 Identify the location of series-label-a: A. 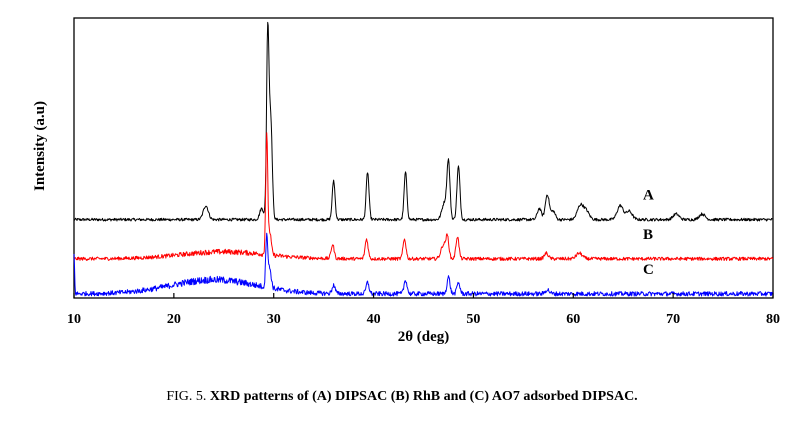
(648, 196).